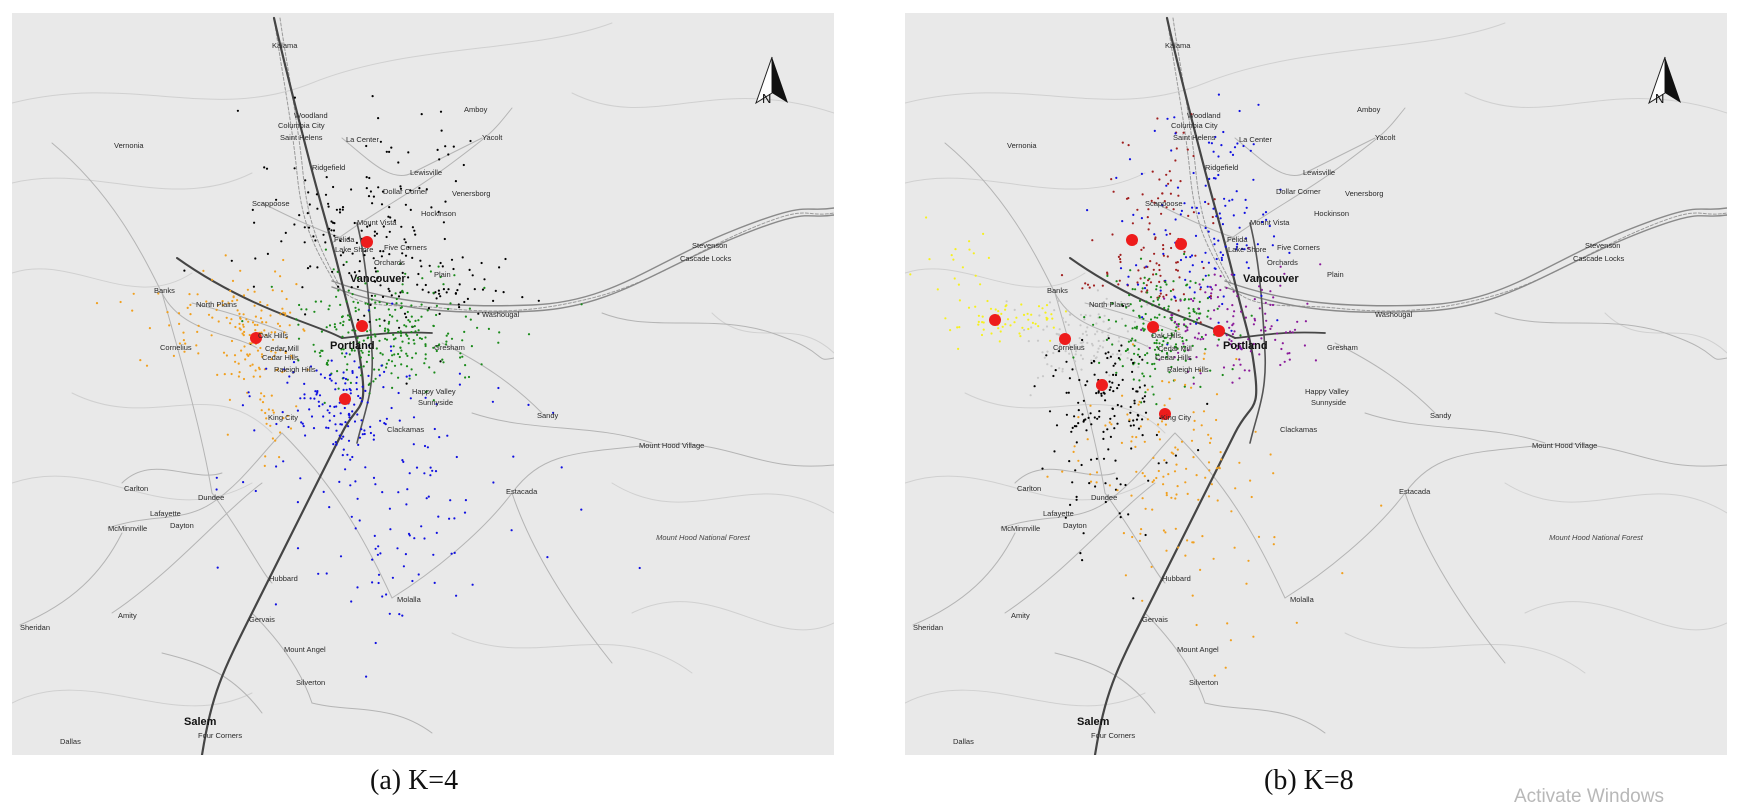  What do you see at coordinates (995, 278) in the screenshot?
I see `terrain-line` at bounding box center [995, 278].